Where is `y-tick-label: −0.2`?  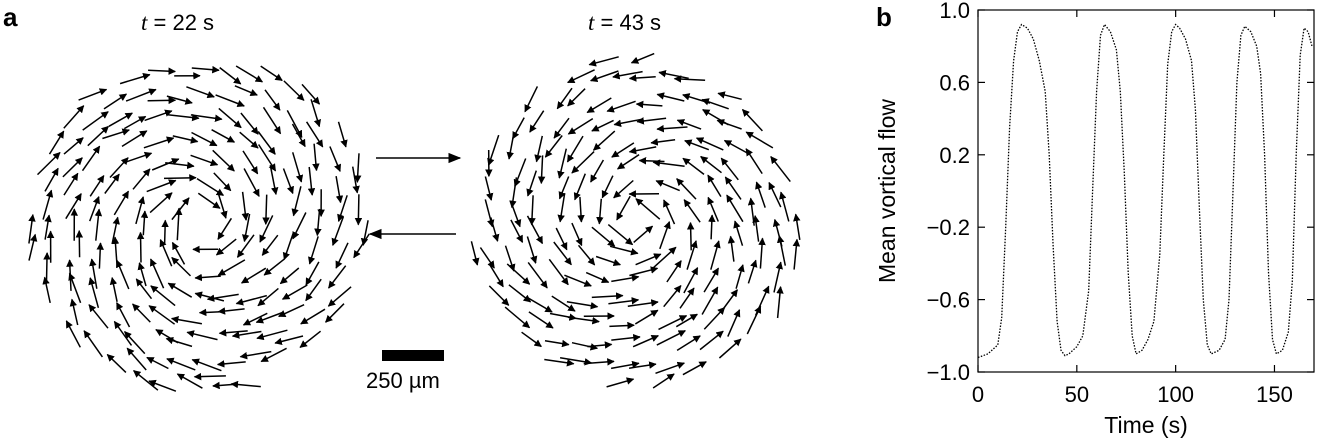
y-tick-label: −0.2 is located at coordinates (948, 227).